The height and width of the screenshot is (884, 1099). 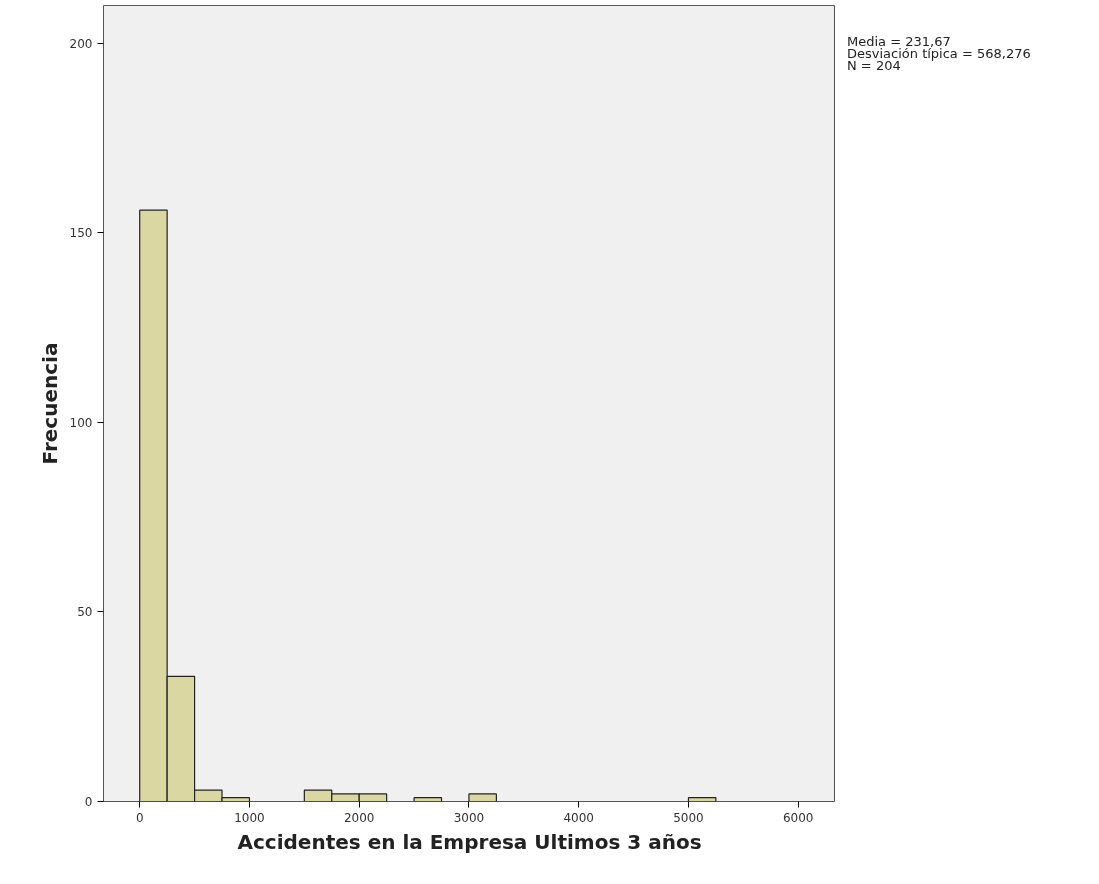 I want to click on x-tick-label: 5000, so click(x=688, y=817).